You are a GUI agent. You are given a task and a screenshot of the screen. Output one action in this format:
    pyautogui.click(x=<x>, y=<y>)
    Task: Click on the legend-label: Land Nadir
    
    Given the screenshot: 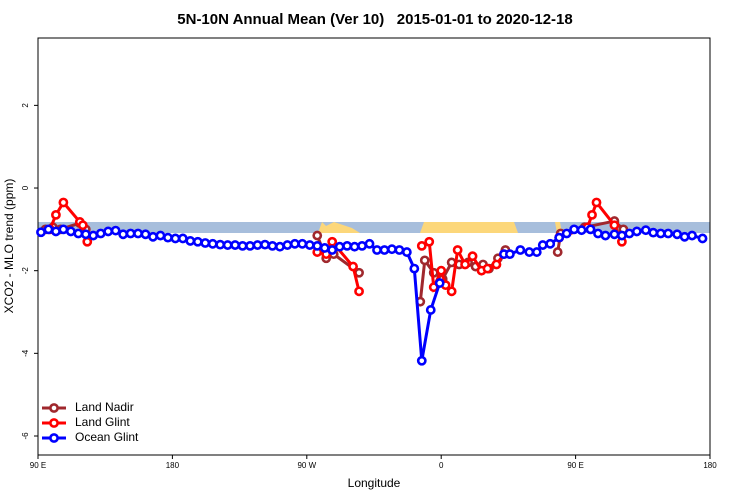 What is the action you would take?
    pyautogui.click(x=104, y=407)
    